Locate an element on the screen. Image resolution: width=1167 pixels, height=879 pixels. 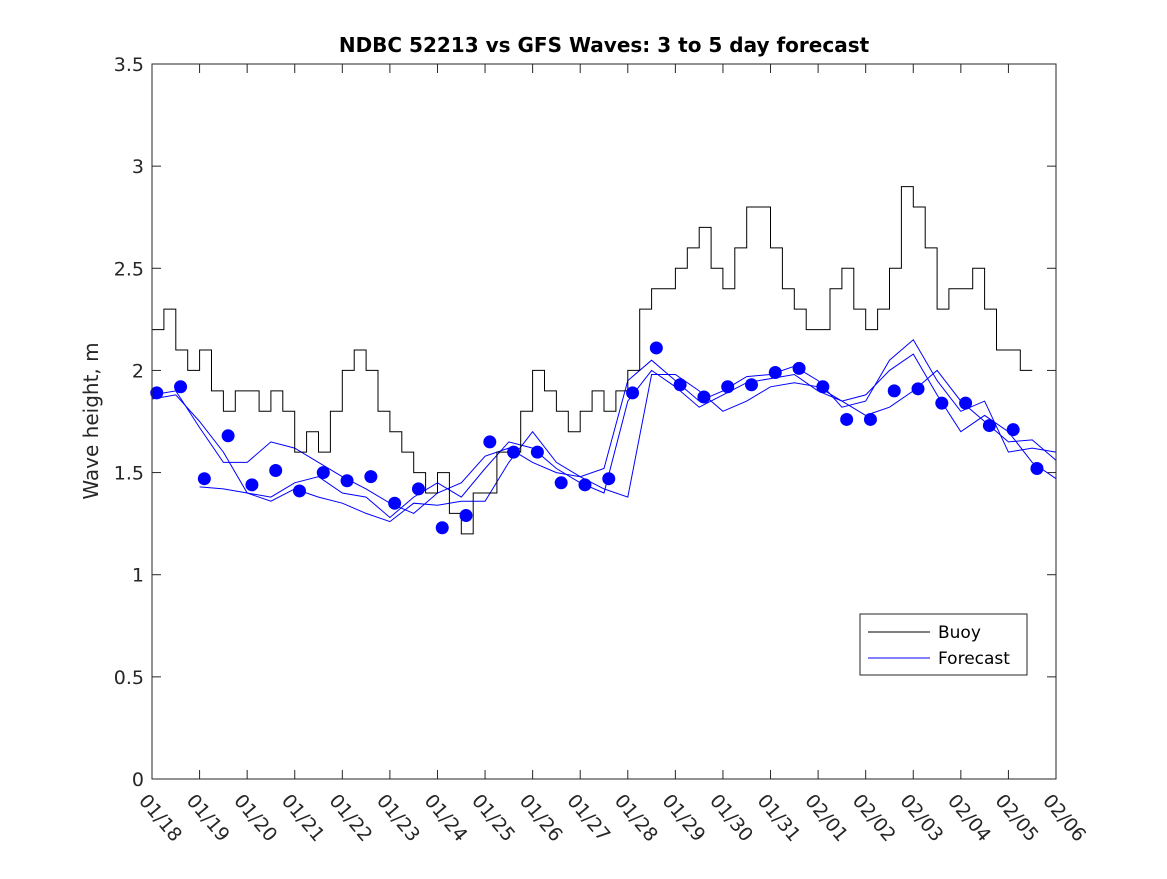
x-tick-label: 01/28 is located at coordinates (636, 818).